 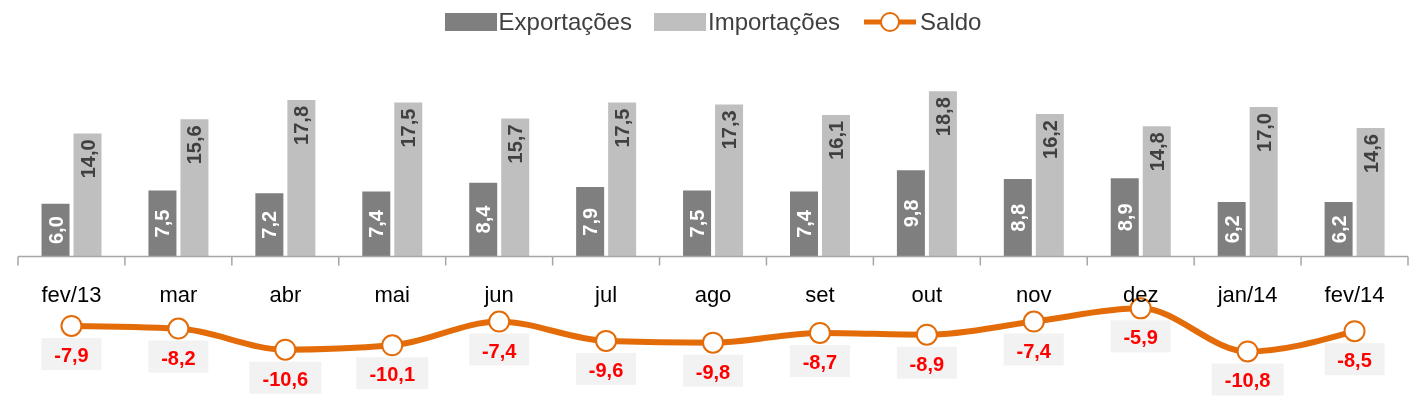 What do you see at coordinates (713, 295) in the screenshot?
I see `x-tick-label: ago` at bounding box center [713, 295].